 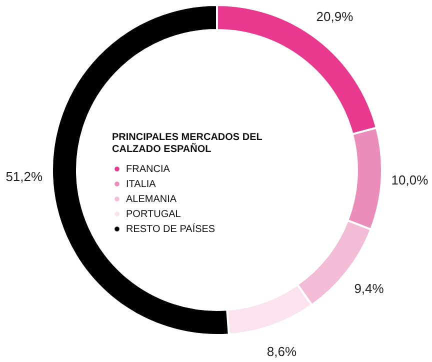 I want to click on data-label: 10,0%, so click(x=410, y=180).